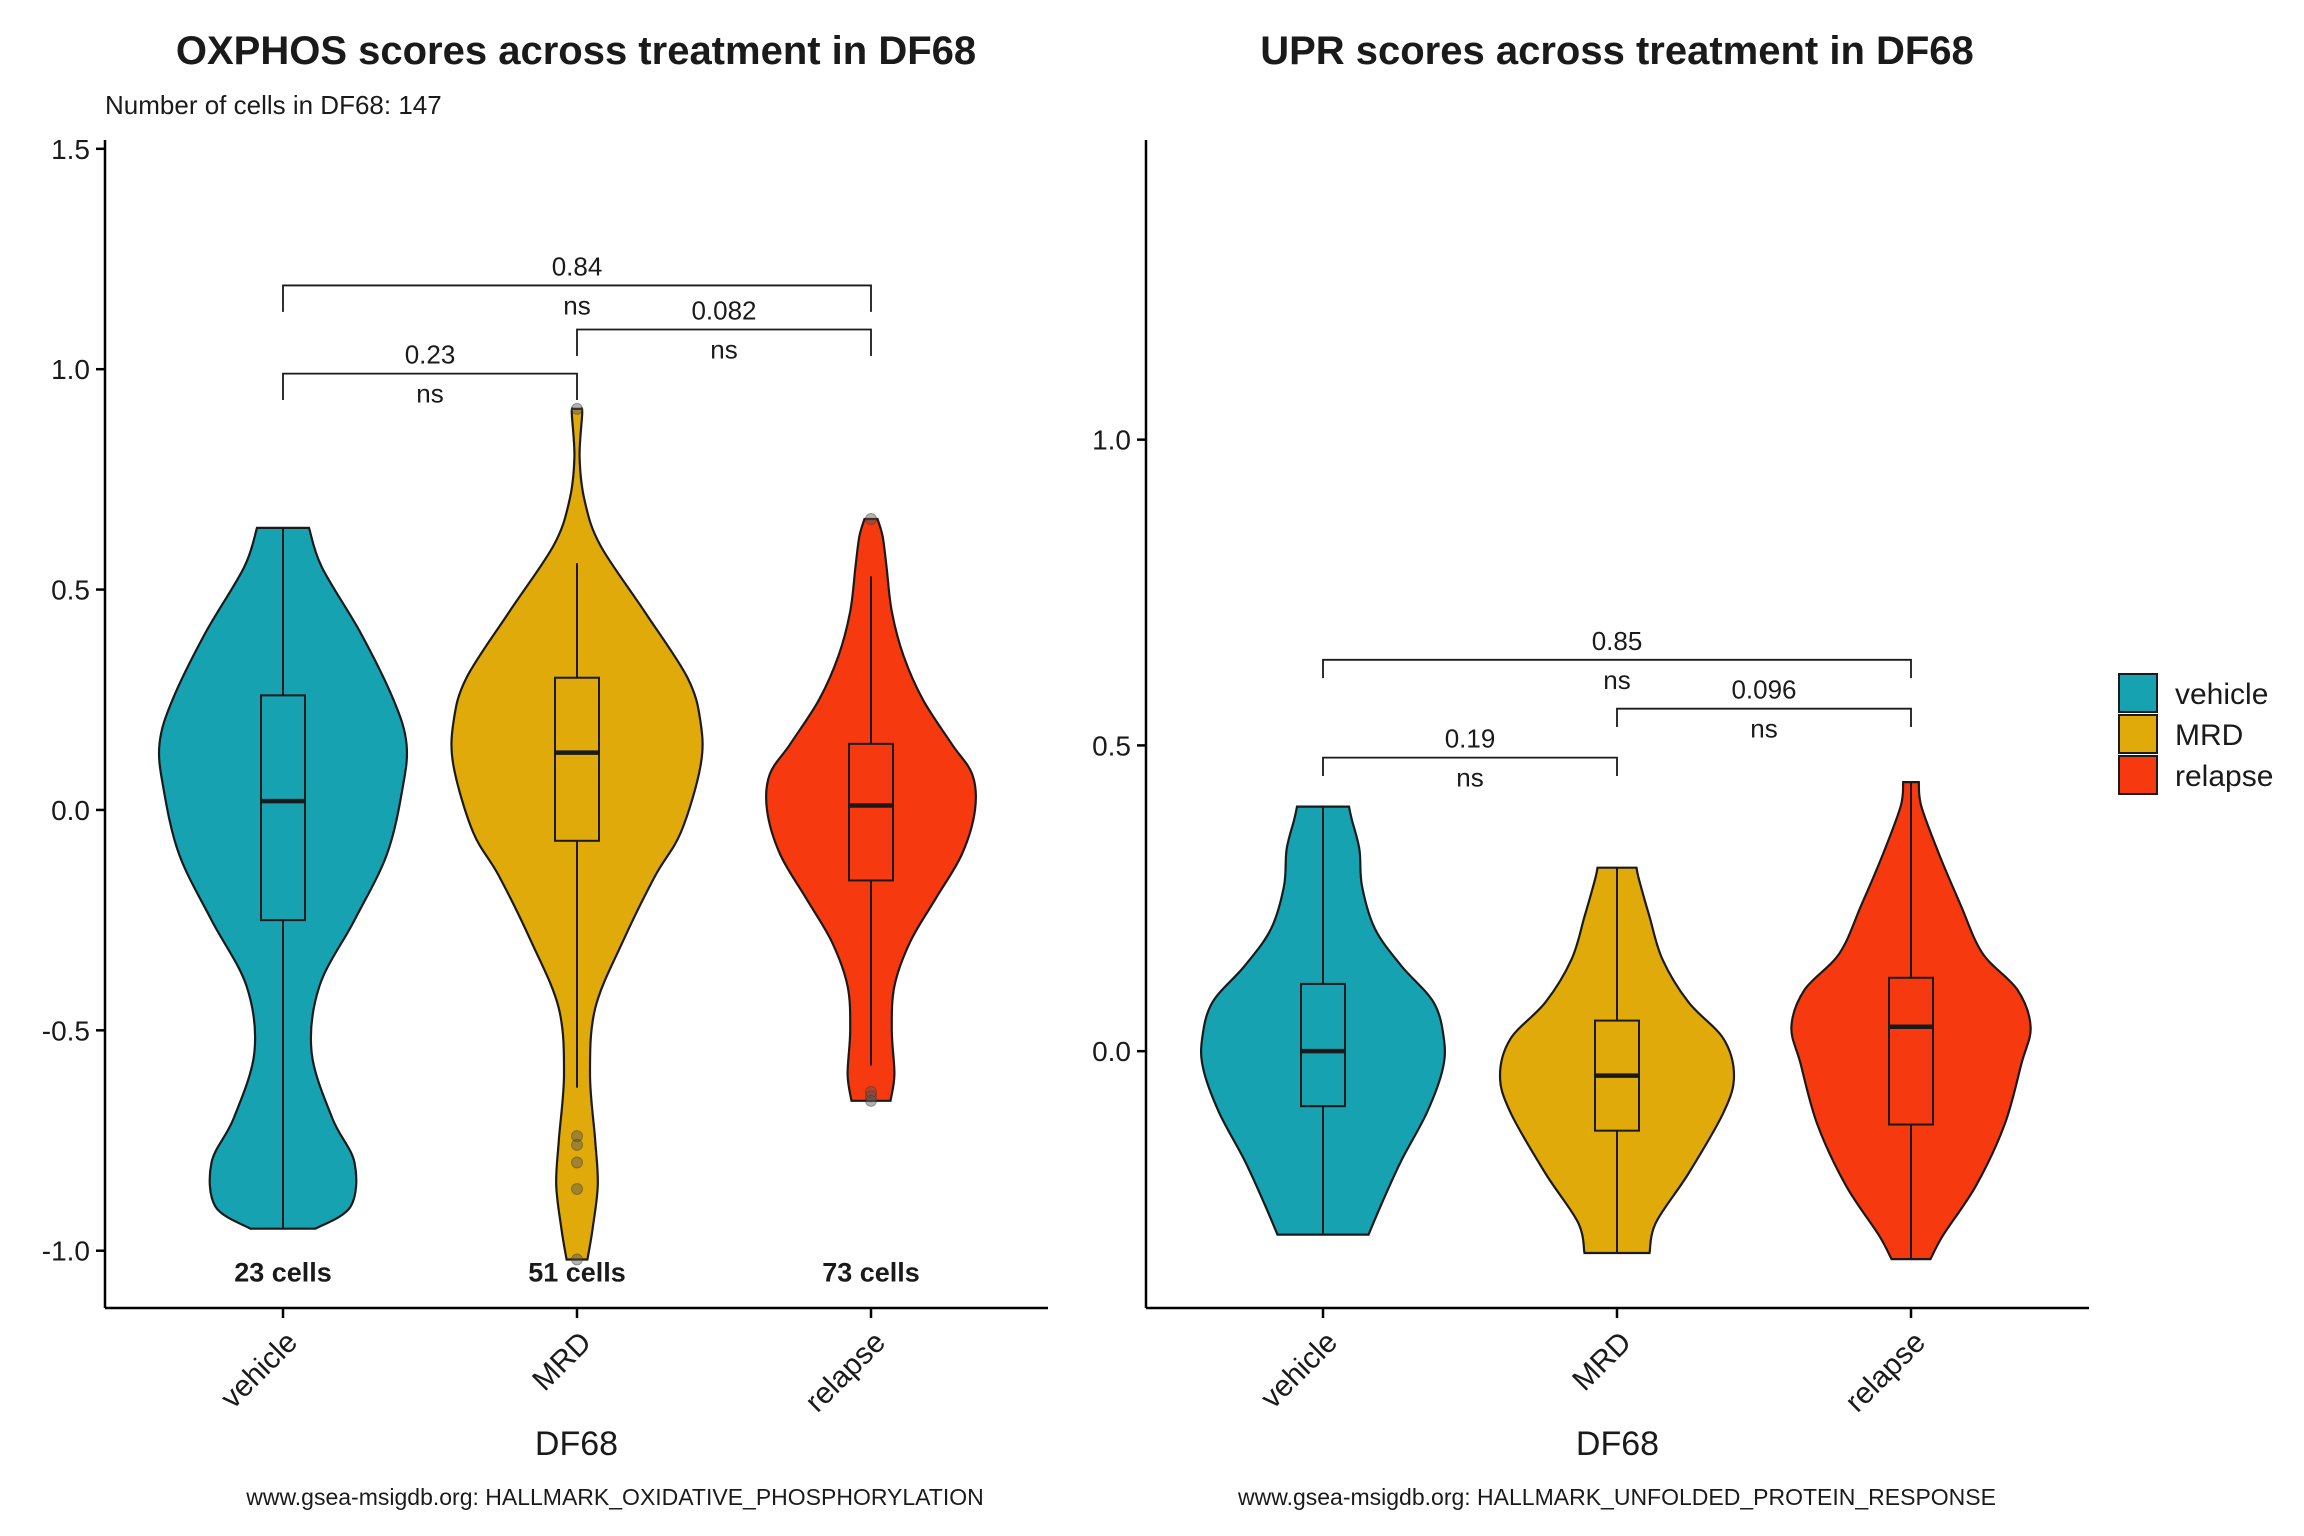  Describe the element at coordinates (2138, 775) in the screenshot. I see `legend-swatch-relapse` at that location.